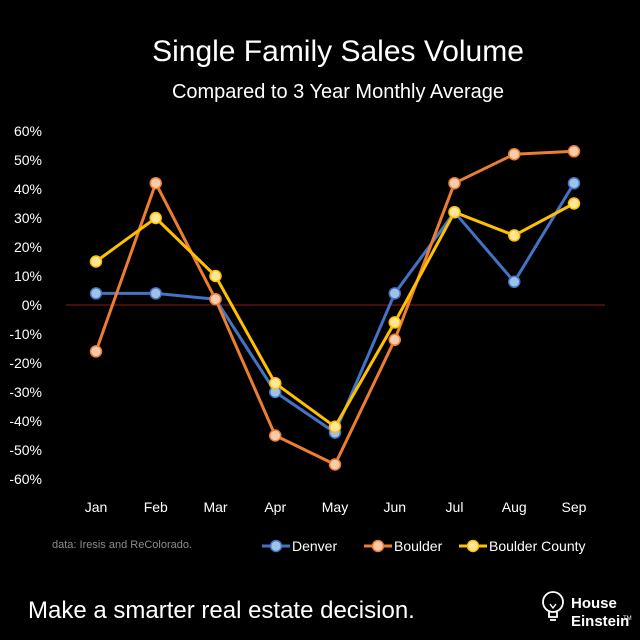 The width and height of the screenshot is (640, 640). What do you see at coordinates (514, 507) in the screenshot?
I see `x-tick-label: Aug` at bounding box center [514, 507].